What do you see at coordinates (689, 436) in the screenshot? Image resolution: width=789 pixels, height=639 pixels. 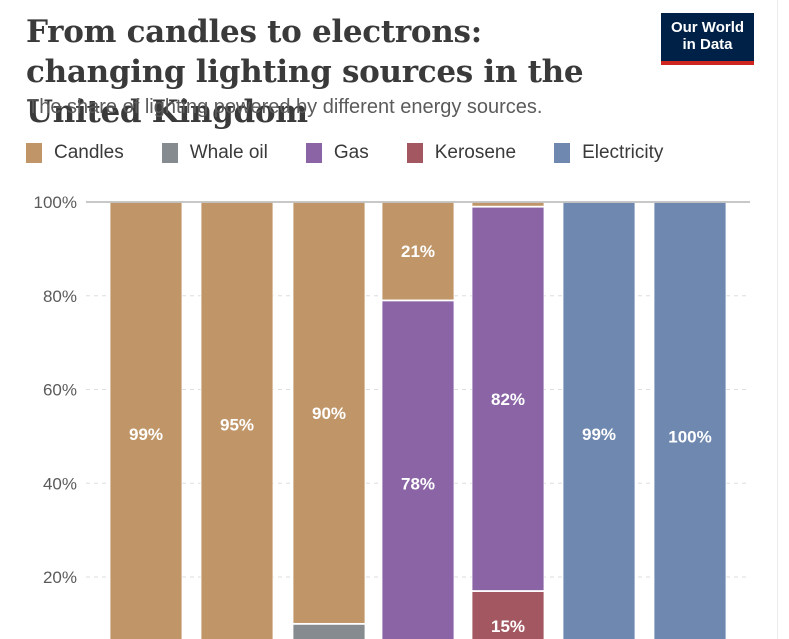 I see `bar-value-label: 100%` at bounding box center [689, 436].